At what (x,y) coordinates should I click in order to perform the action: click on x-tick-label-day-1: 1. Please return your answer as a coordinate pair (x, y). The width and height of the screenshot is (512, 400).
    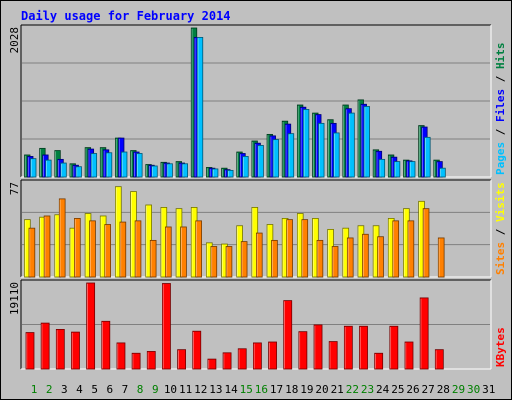
    Looking at the image, I should click on (34, 389).